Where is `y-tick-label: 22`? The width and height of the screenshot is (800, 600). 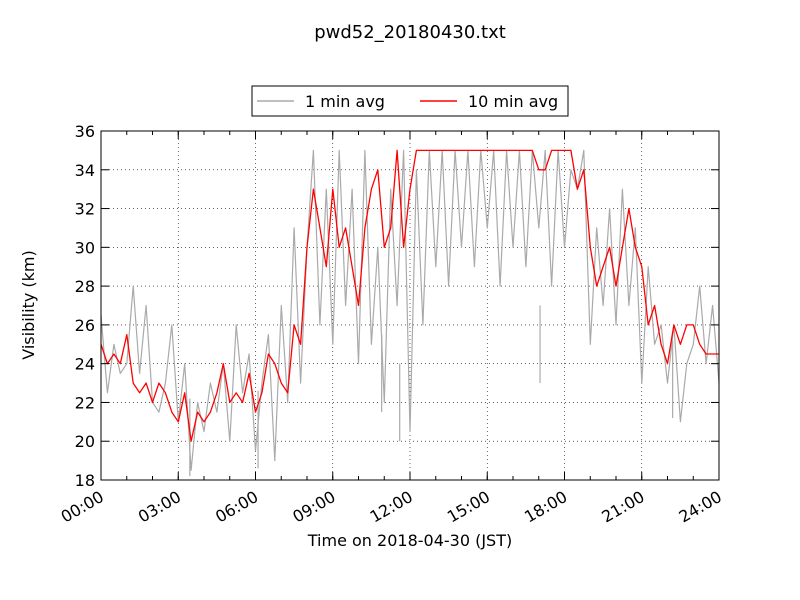 y-tick-label: 22 is located at coordinates (85, 402).